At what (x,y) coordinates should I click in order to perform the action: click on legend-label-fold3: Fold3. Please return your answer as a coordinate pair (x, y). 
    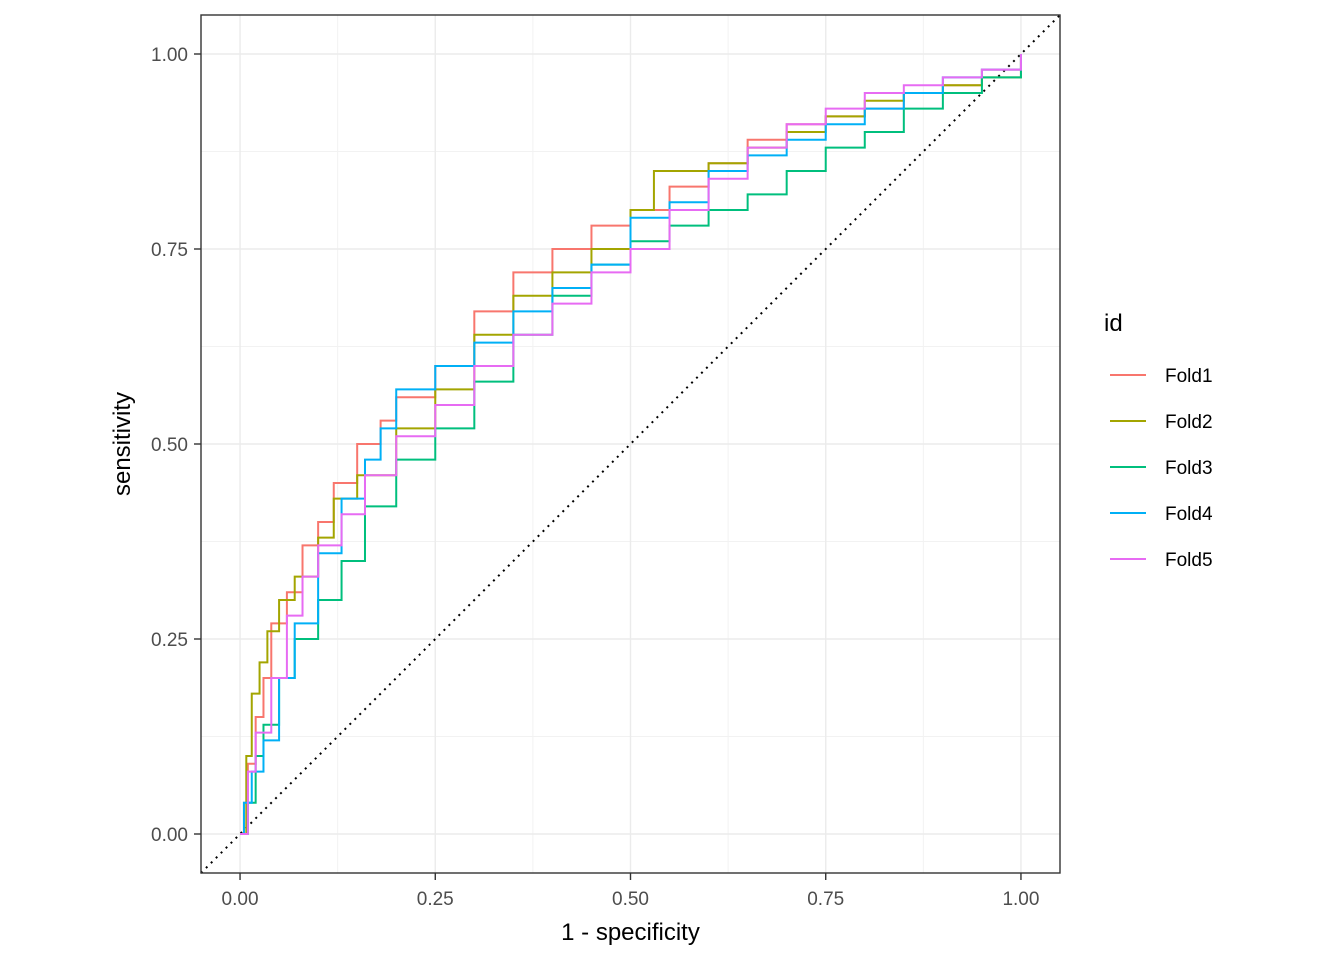
    Looking at the image, I should click on (1189, 468).